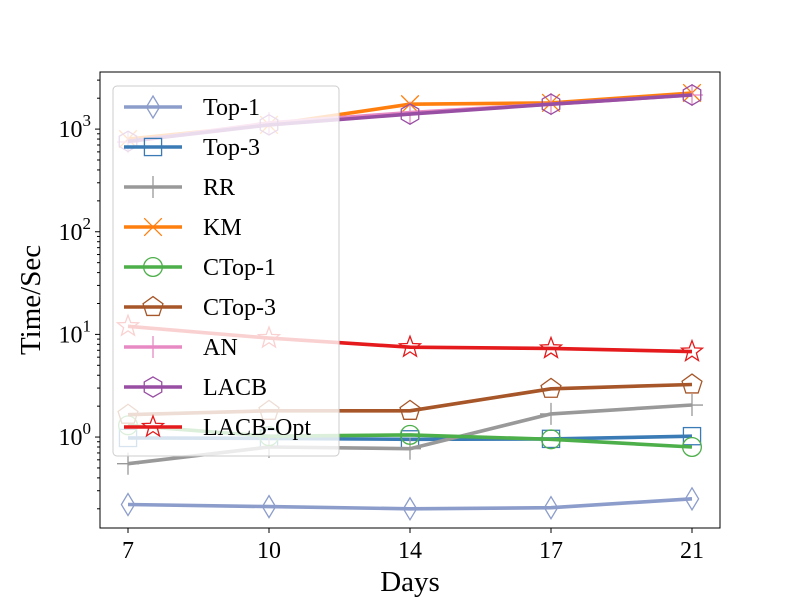 Image resolution: width=800 pixels, height=600 pixels. Describe the element at coordinates (200, 268) in the screenshot. I see `legend-item-ctop-1: CTop-1` at that location.